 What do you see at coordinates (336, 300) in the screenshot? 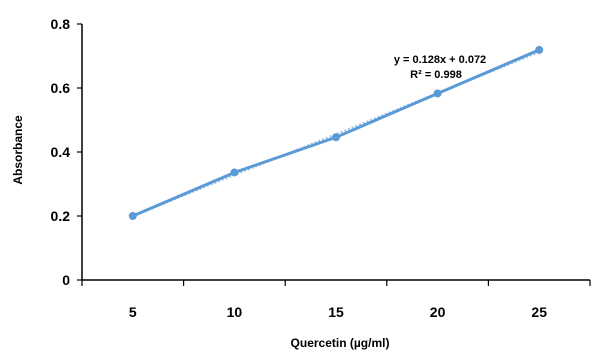
I see `x-axis-ticks: 5 10 15 20 25` at bounding box center [336, 300].